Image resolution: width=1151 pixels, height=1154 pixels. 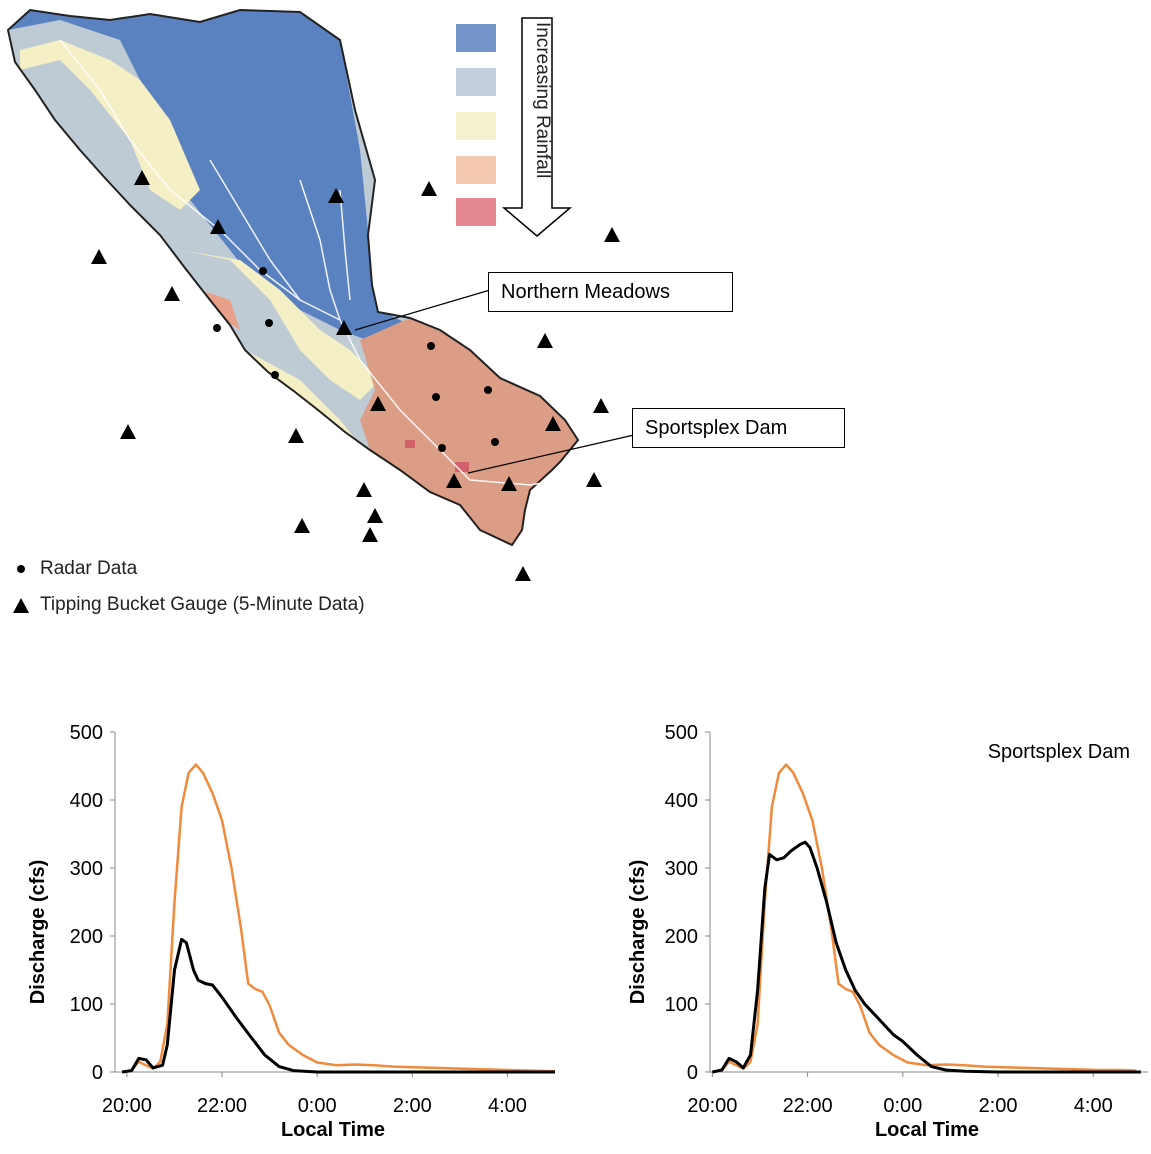 I want to click on rain-swatch-high, so click(x=476, y=82).